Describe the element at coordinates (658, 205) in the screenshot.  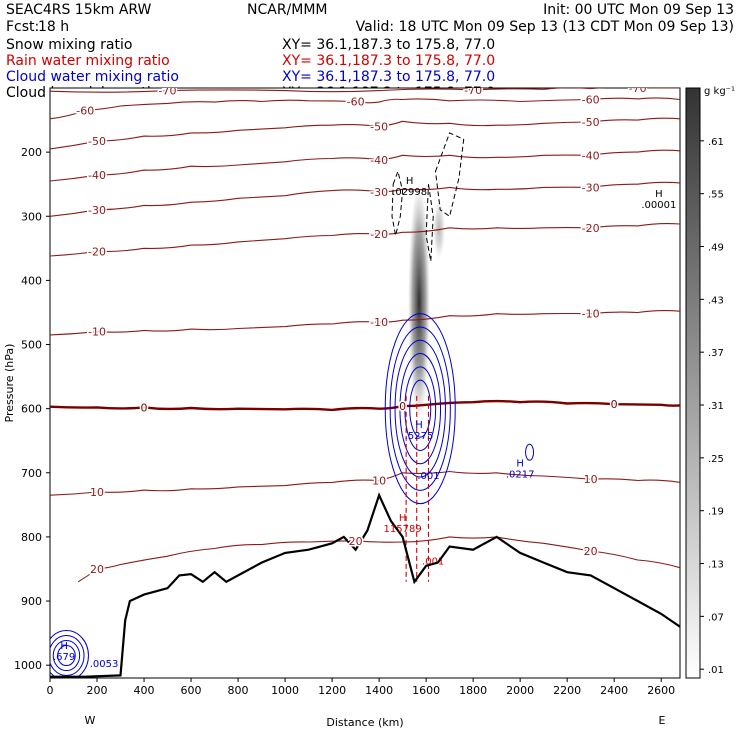
I see `extremum-label: .00001` at that location.